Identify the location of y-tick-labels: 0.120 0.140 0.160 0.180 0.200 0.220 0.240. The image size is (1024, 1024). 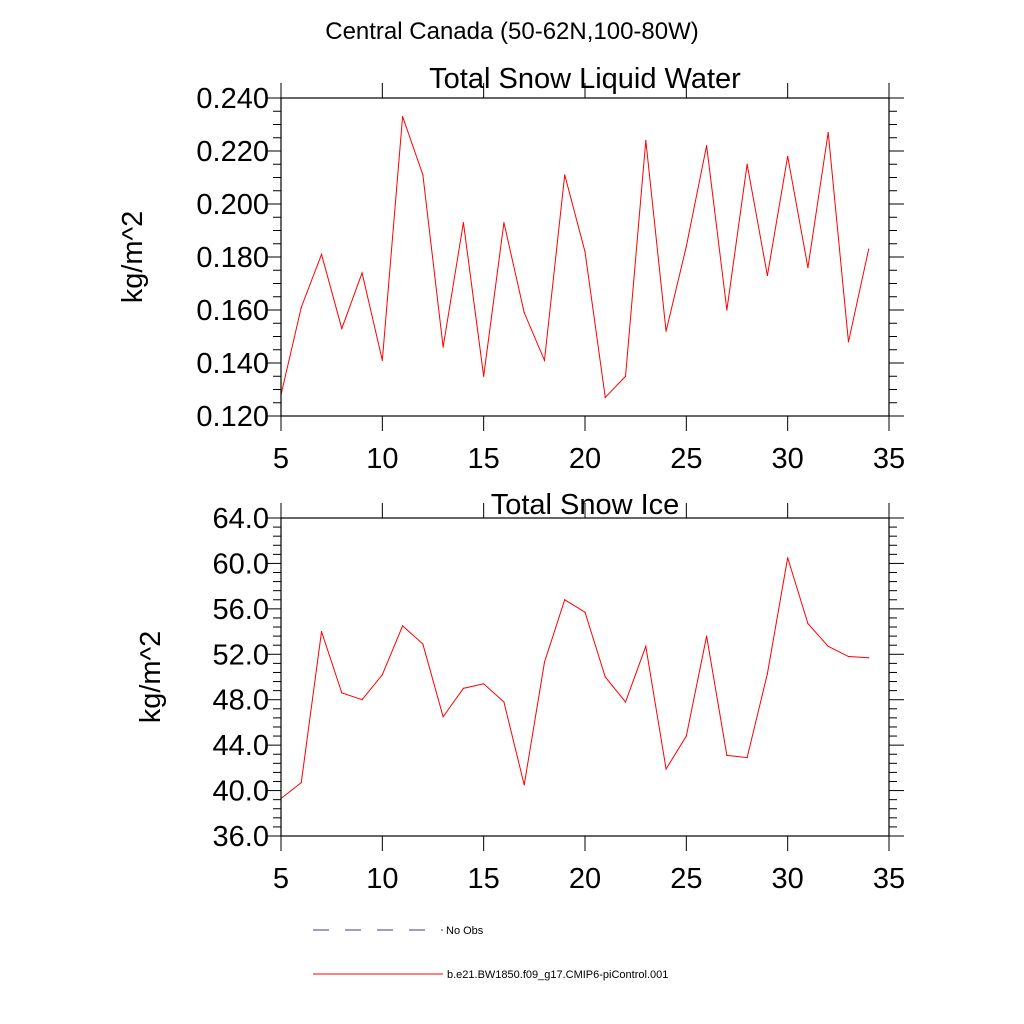
(232, 258).